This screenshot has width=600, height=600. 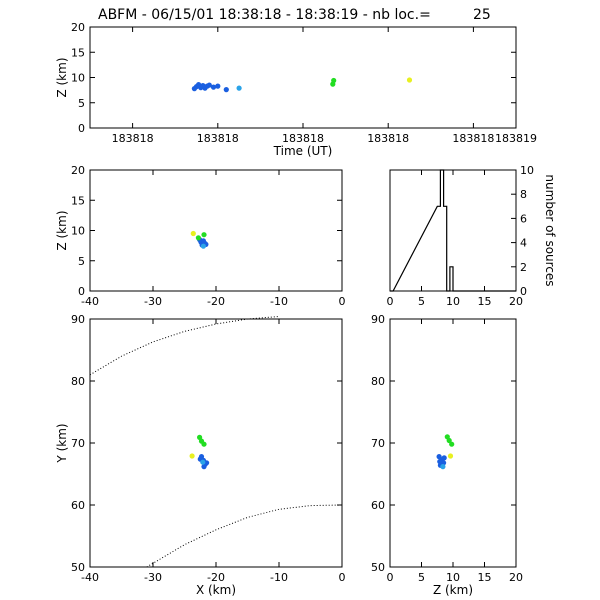 What do you see at coordinates (453, 230) in the screenshot?
I see `histogram-step` at bounding box center [453, 230].